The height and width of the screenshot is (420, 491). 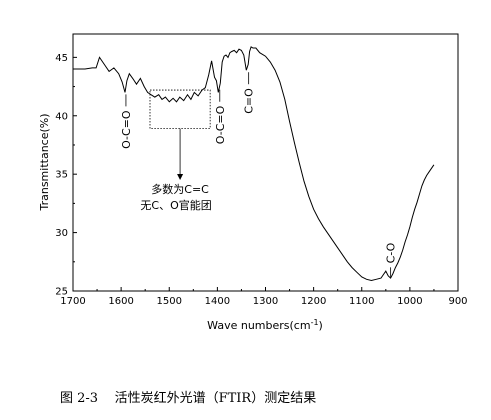 I want to click on x-tick-label: 900, so click(x=457, y=301).